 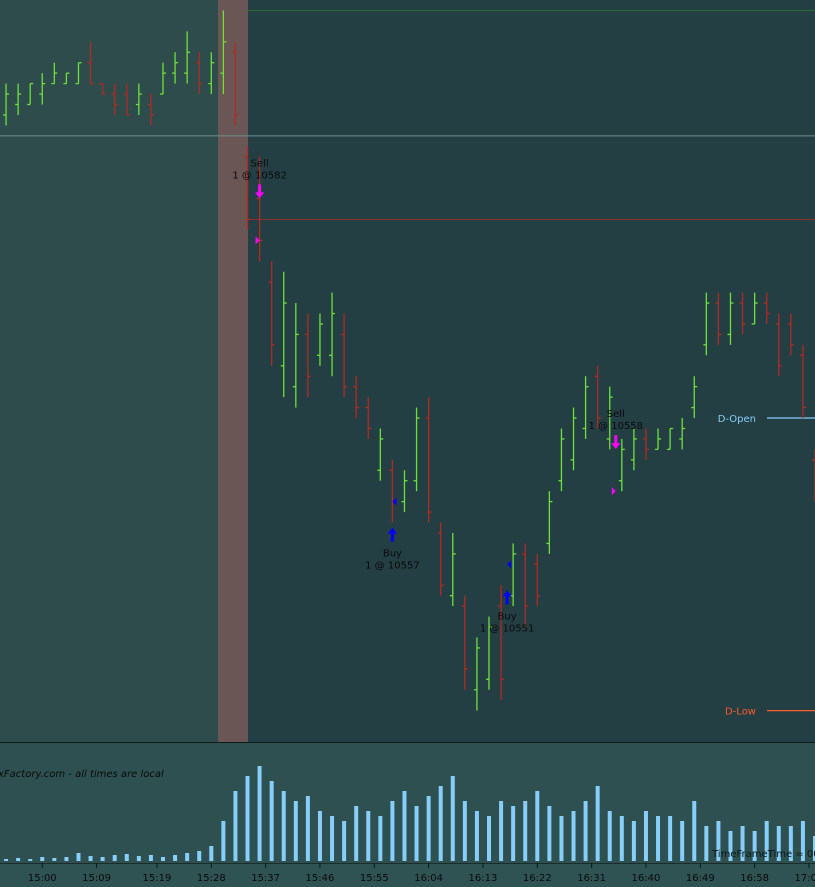 I want to click on footer-note: xFactory.com - all times are local, so click(x=82, y=774).